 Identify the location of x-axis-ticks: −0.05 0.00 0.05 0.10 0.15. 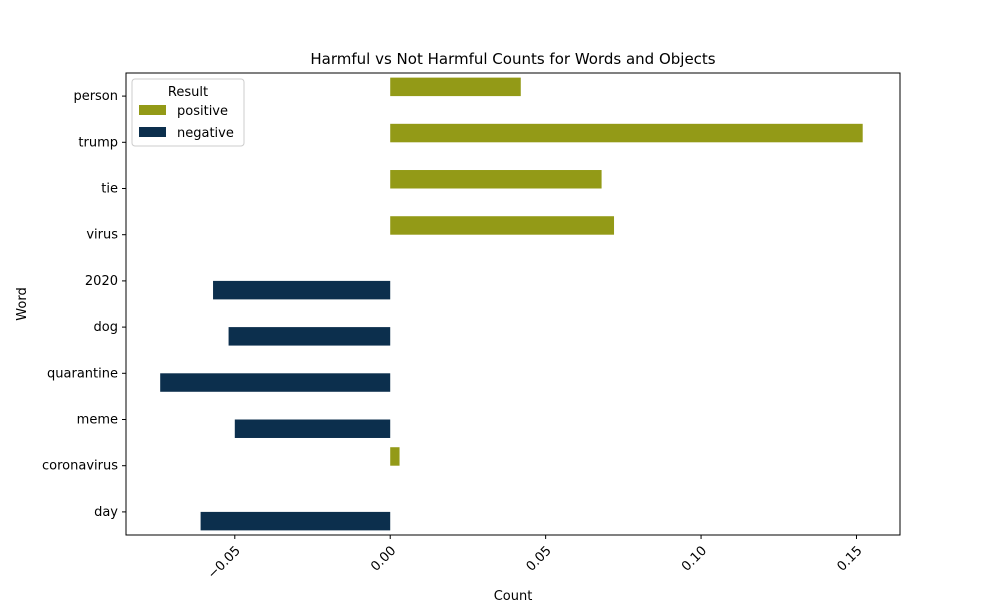
(535, 558).